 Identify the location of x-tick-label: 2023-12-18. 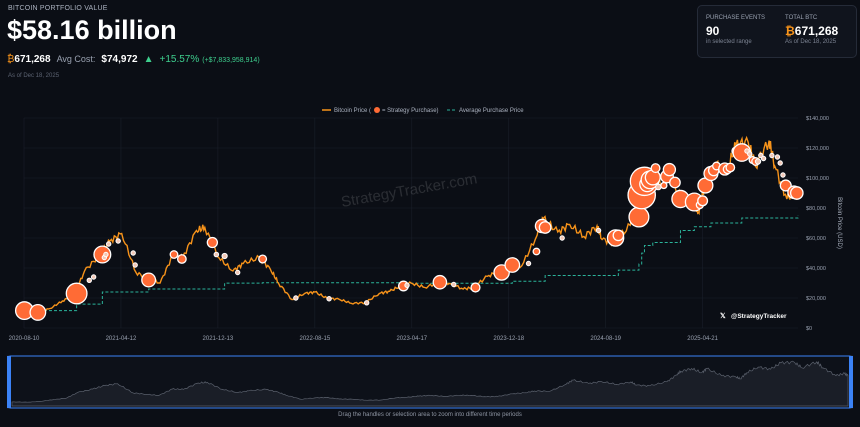
(508, 339).